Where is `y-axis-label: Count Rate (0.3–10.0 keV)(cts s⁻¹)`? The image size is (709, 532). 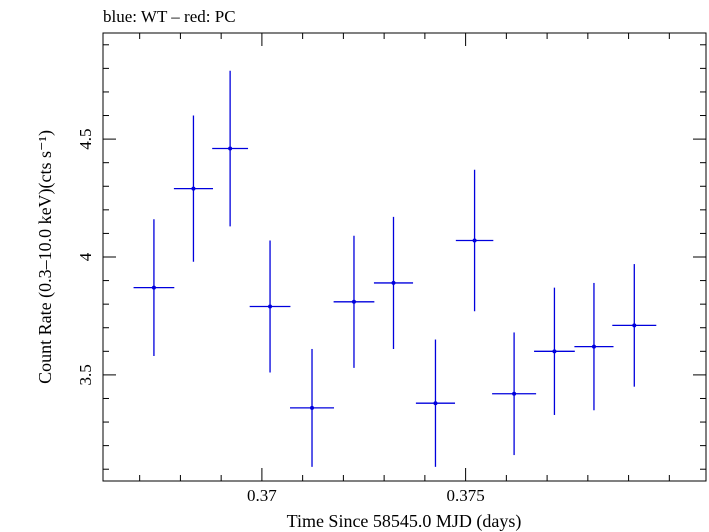
y-axis-label: Count Rate (0.3–10.0 keV)(cts s⁻¹) is located at coordinates (45, 257).